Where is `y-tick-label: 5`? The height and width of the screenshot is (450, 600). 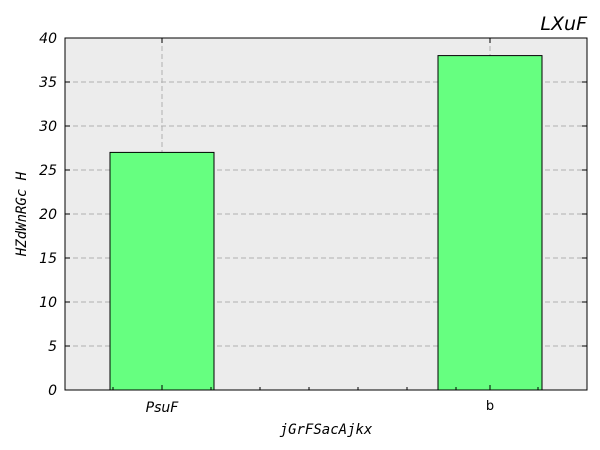 y-tick-label: 5 is located at coordinates (52, 347).